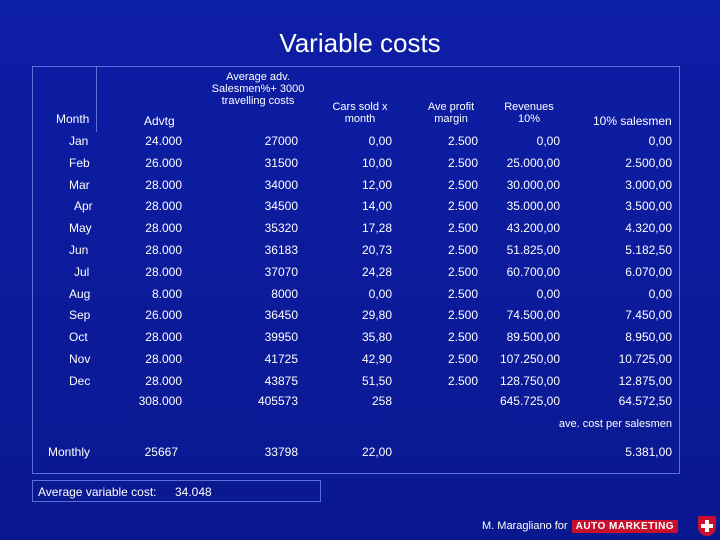 This screenshot has width=720, height=540. Describe the element at coordinates (648, 337) in the screenshot. I see `cell-salesmen: 8.950,00` at that location.